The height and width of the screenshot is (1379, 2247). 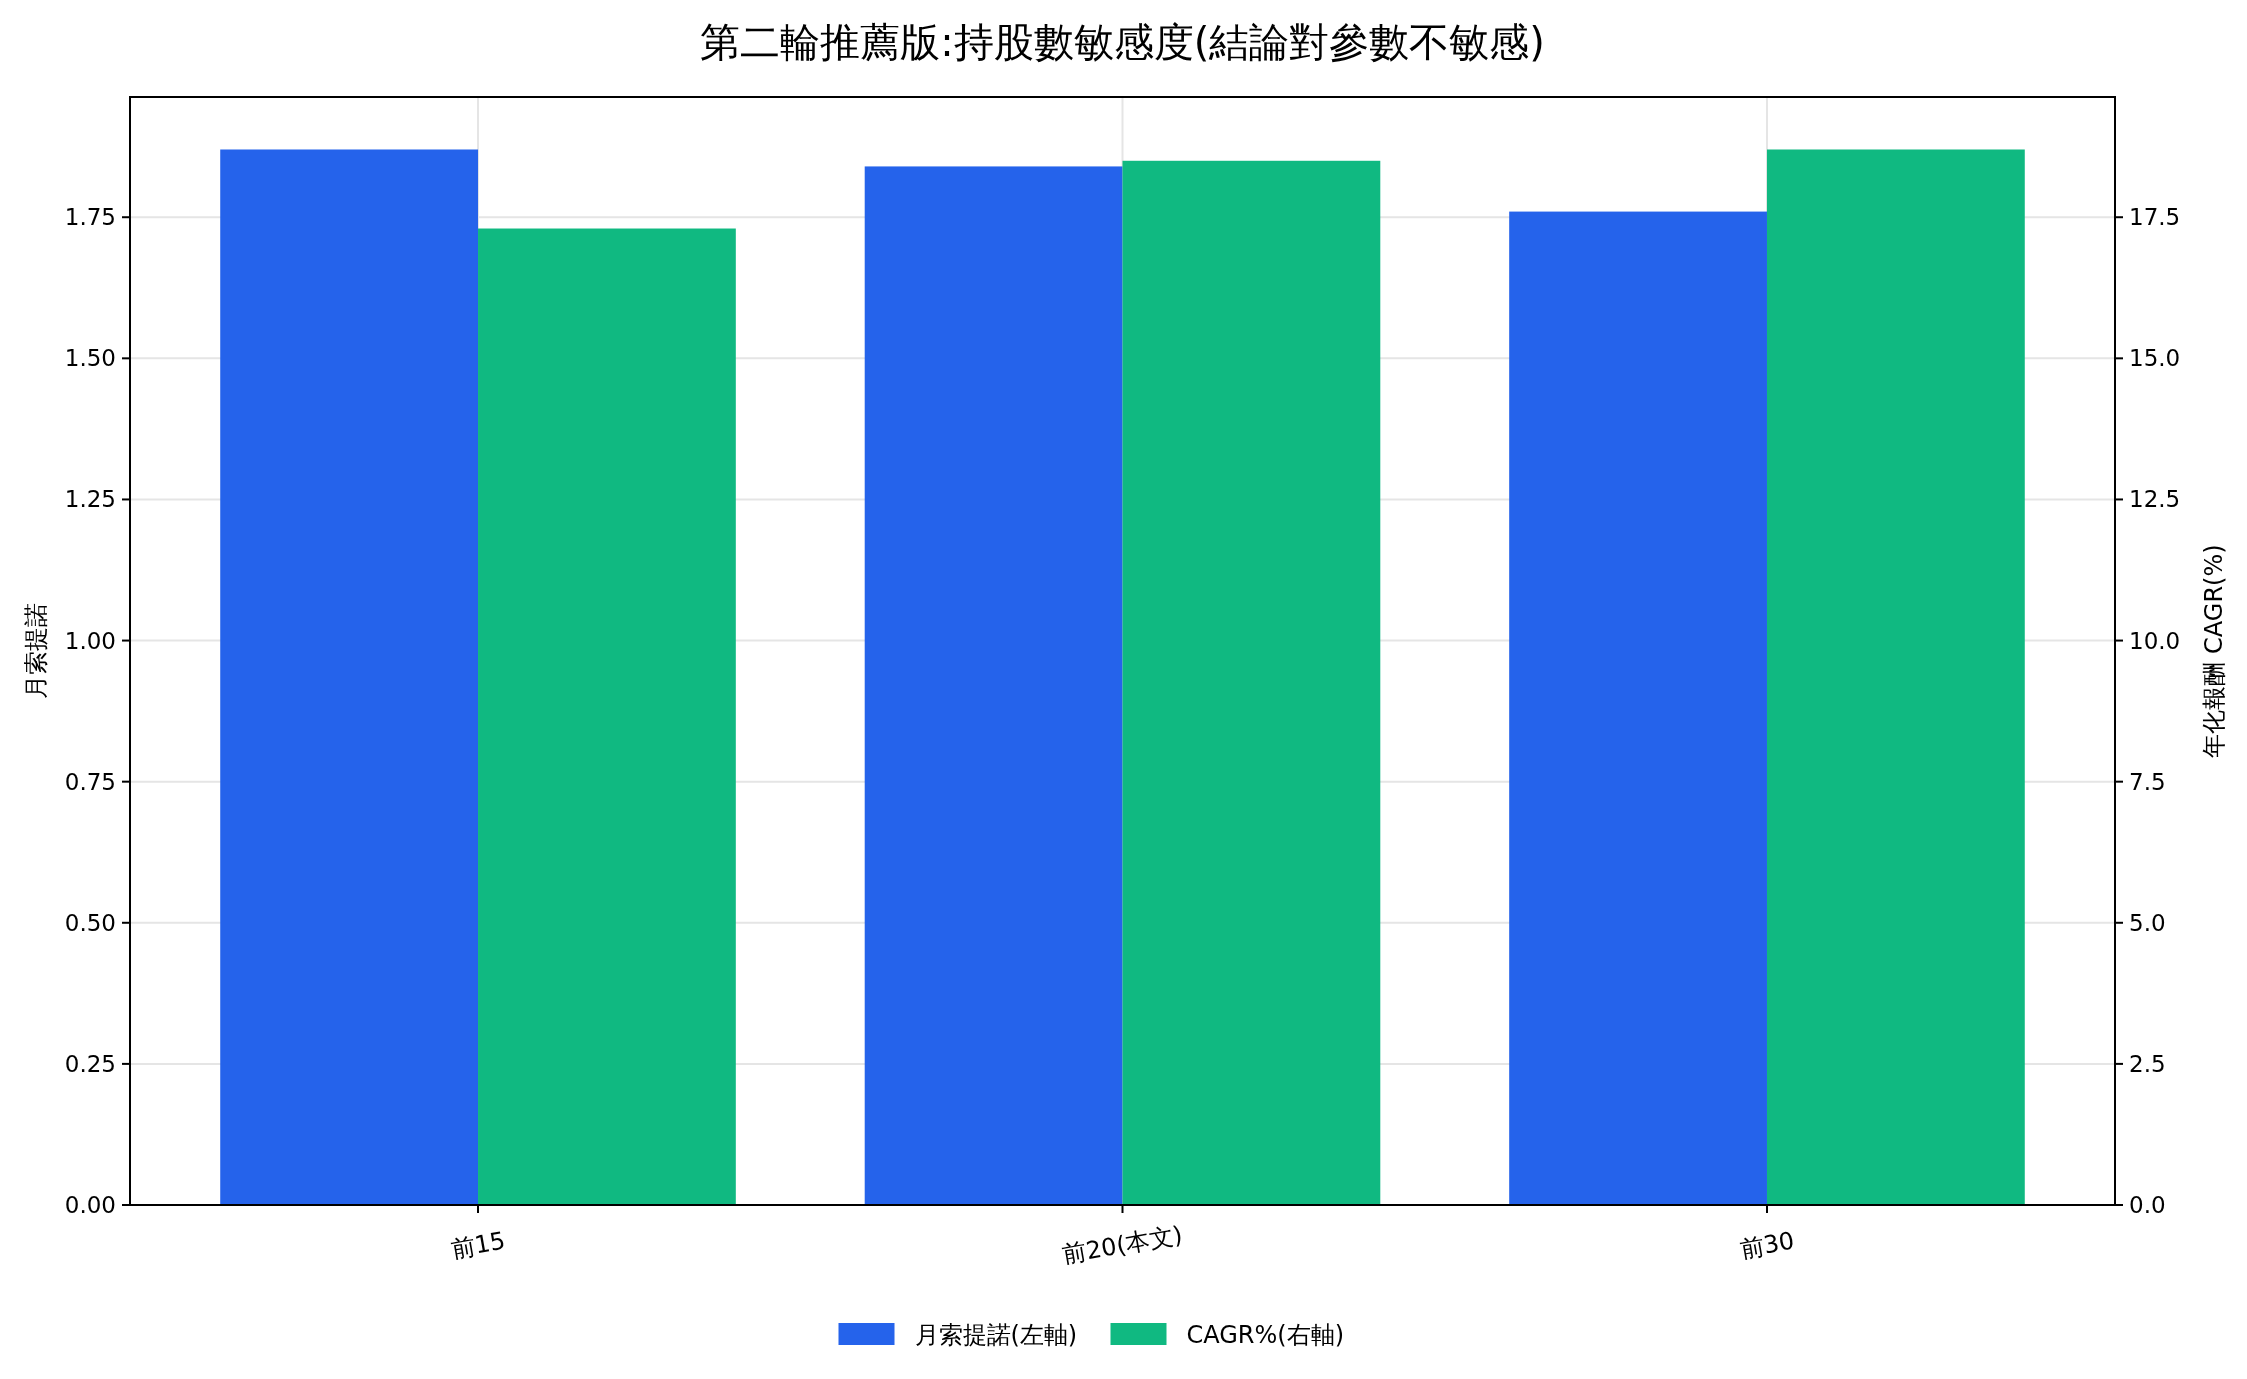 I want to click on y-tick-label: 0.25, so click(x=90, y=1063).